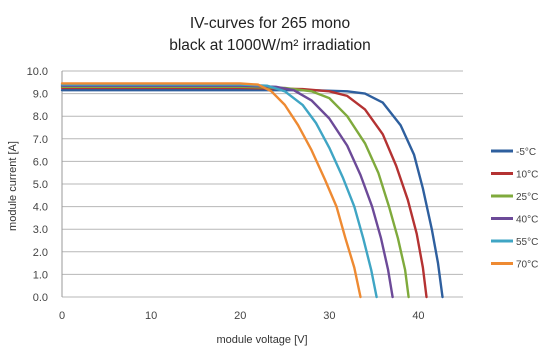 The image size is (539, 352). Describe the element at coordinates (62, 316) in the screenshot. I see `x-tick-label: 0` at that location.